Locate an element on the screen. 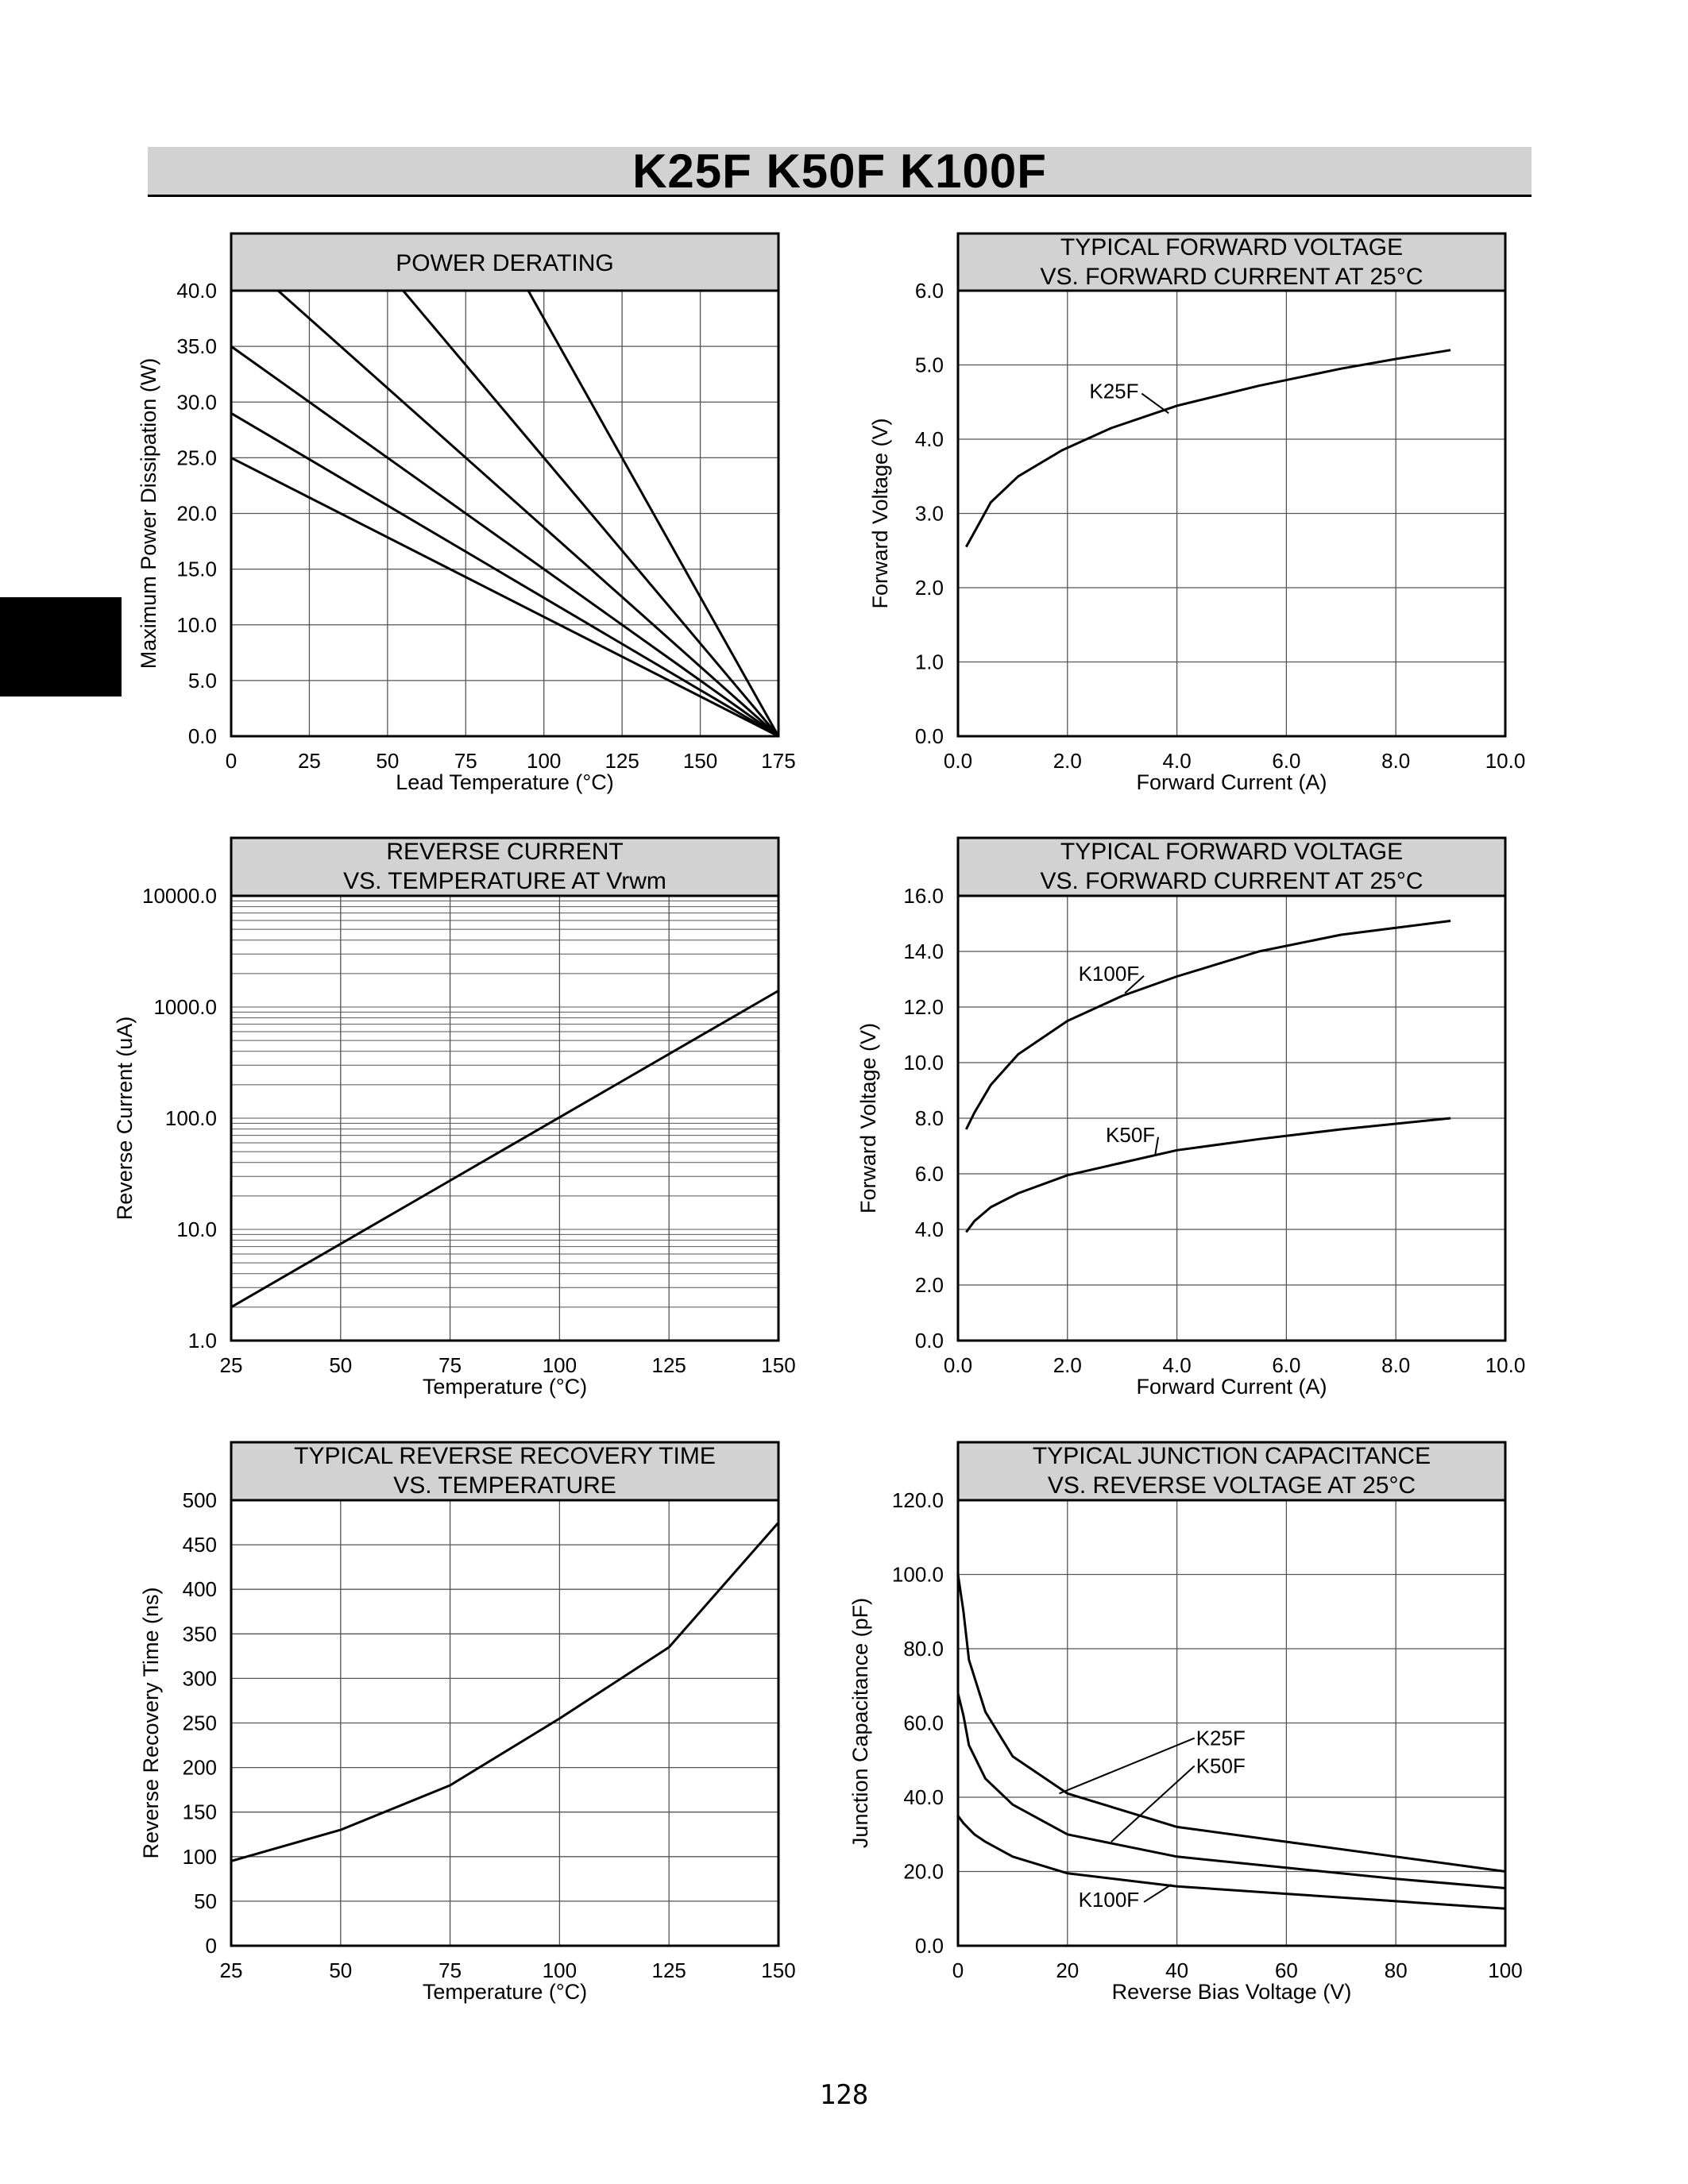 This screenshot has height=2184, width=1688. x-axis-label: Temperature (°C) is located at coordinates (505, 1992).